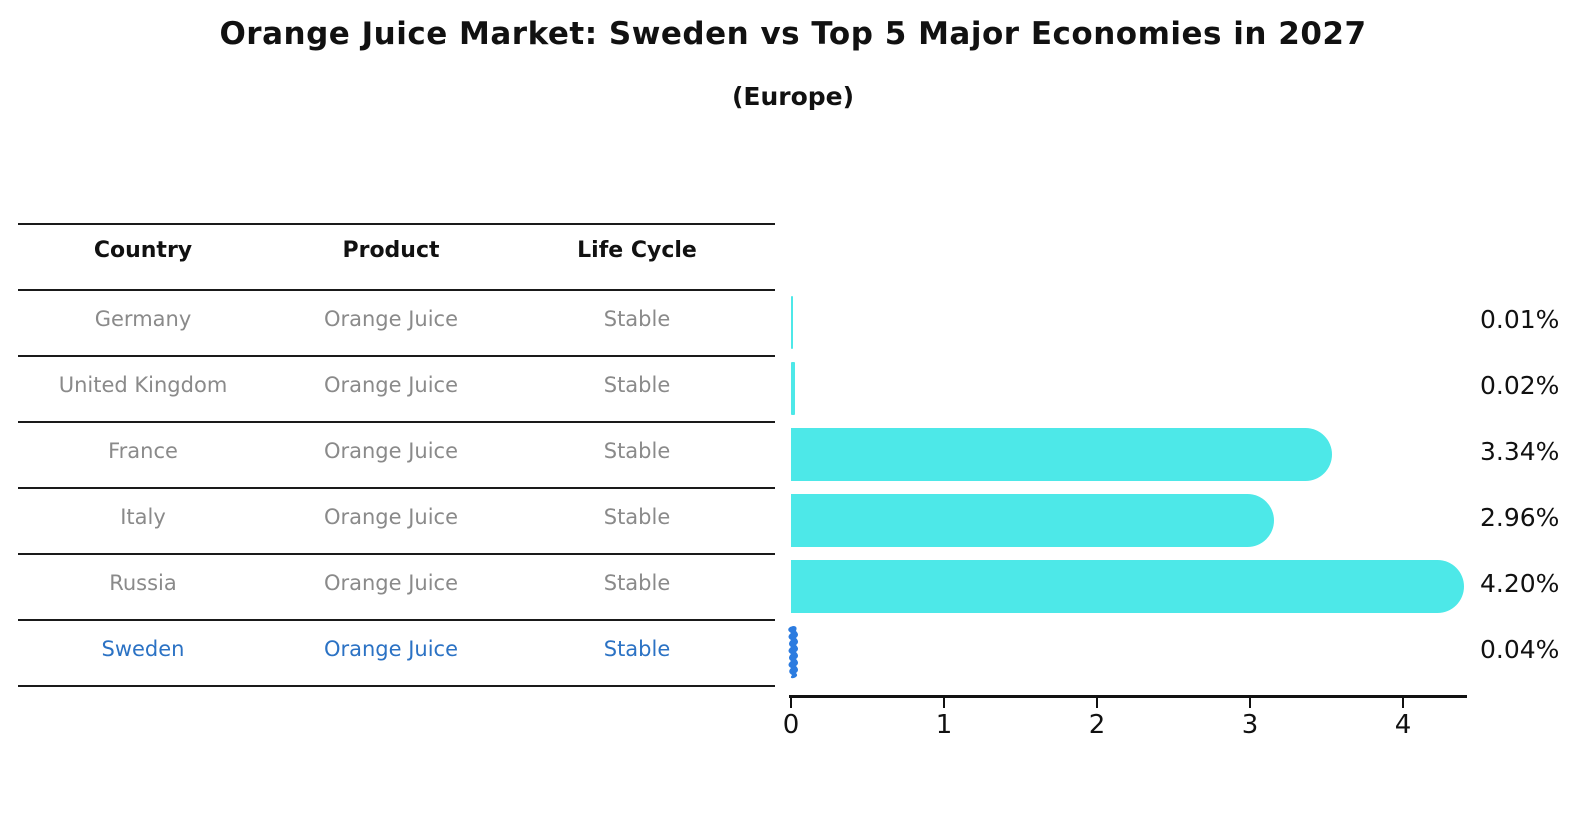 Image resolution: width=1586 pixels, height=823 pixels. What do you see at coordinates (391, 649) in the screenshot?
I see `table-cell-product-sweden: Orange Juice` at bounding box center [391, 649].